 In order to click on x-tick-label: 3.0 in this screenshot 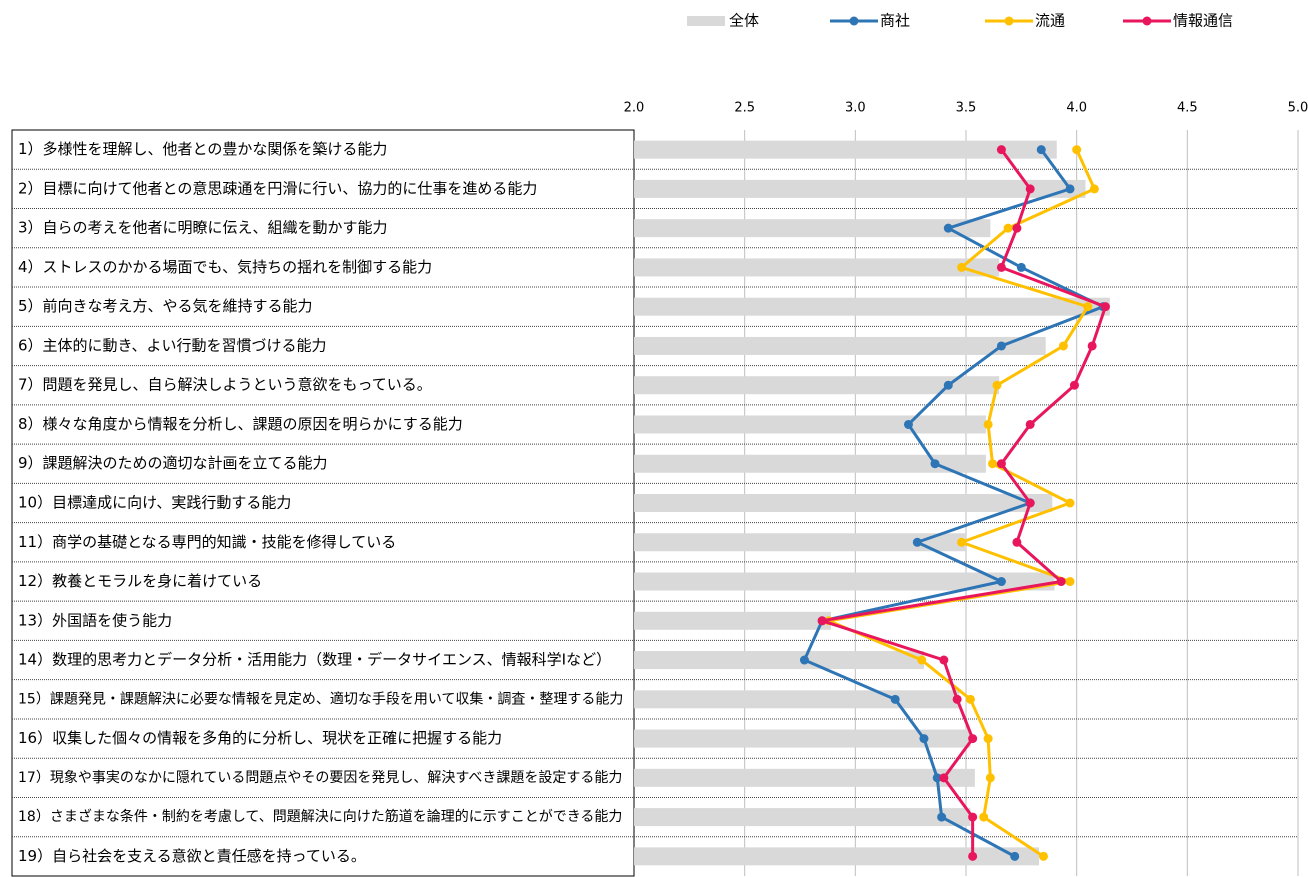, I will do `click(855, 108)`.